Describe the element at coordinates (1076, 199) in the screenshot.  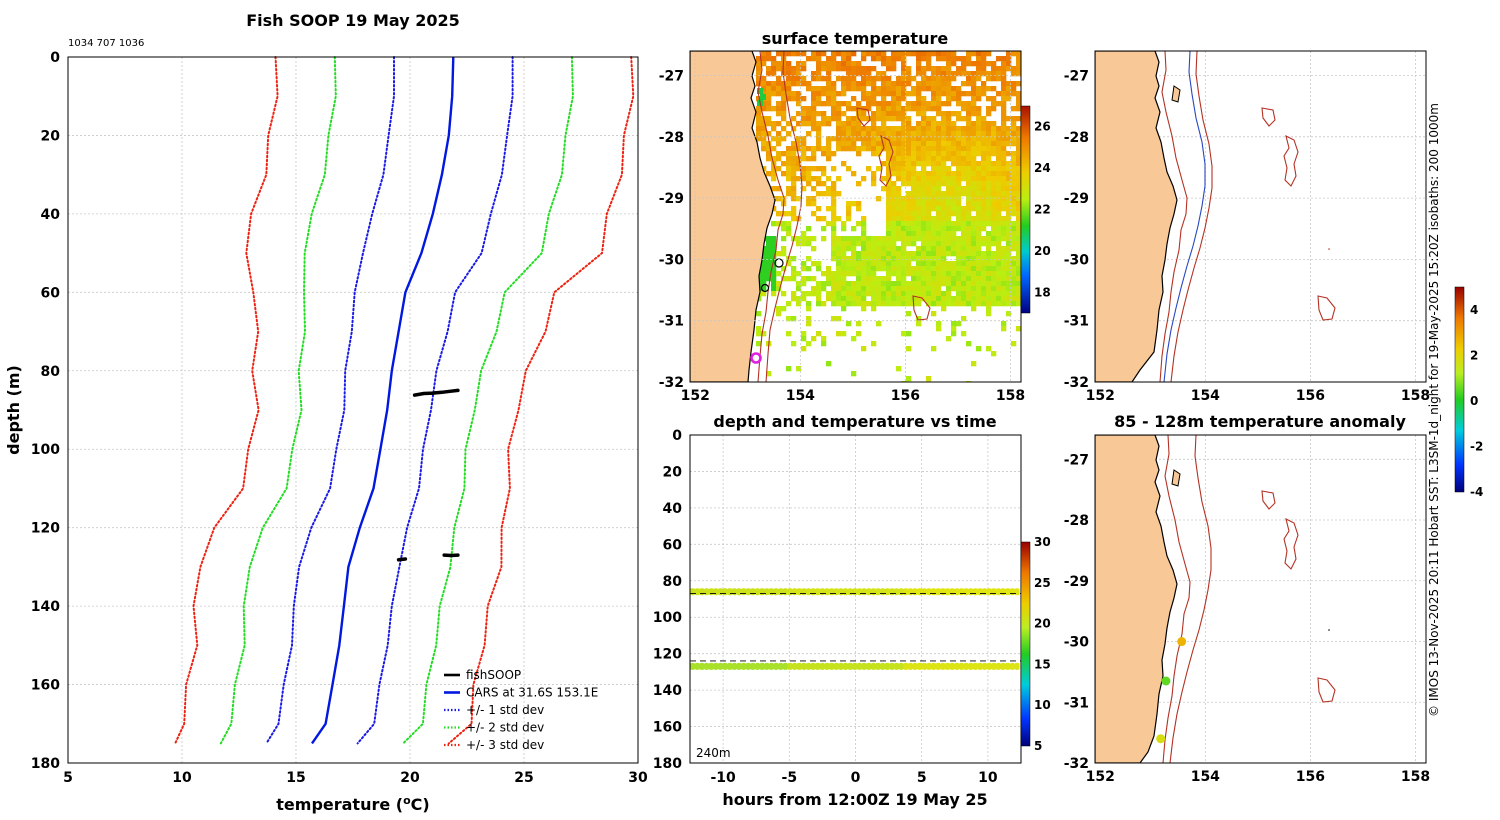
I see `map-lat-tick: -29` at that location.